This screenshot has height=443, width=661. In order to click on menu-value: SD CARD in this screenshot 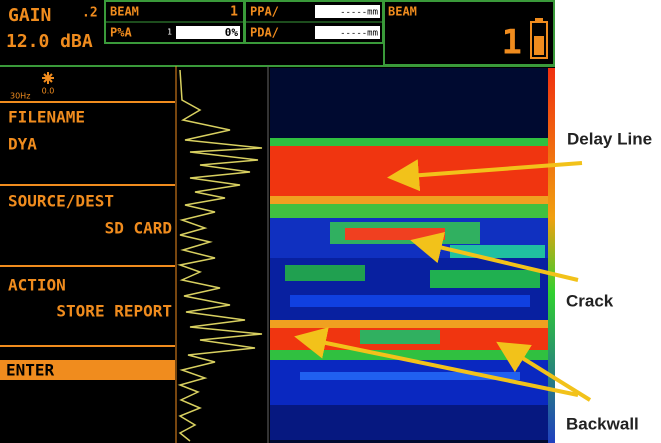, I will do `click(138, 228)`.